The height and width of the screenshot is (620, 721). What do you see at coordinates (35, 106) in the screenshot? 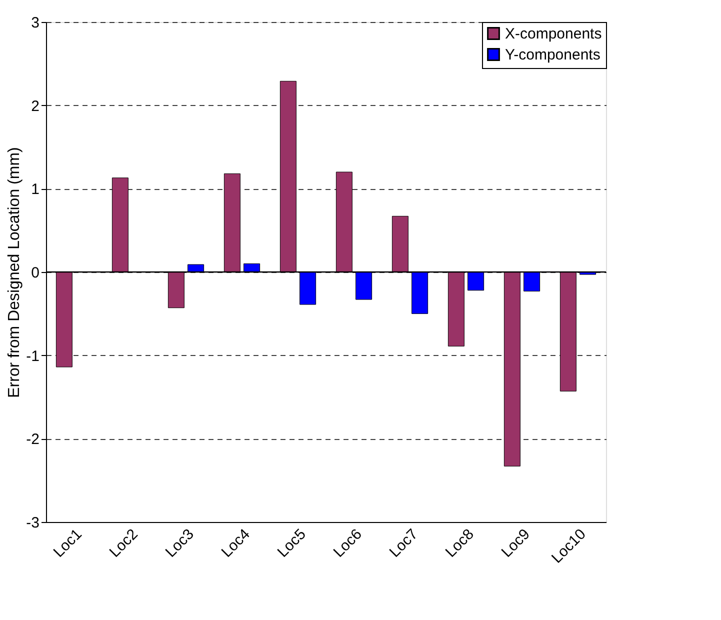
I see `y-tick-label: 2` at bounding box center [35, 106].